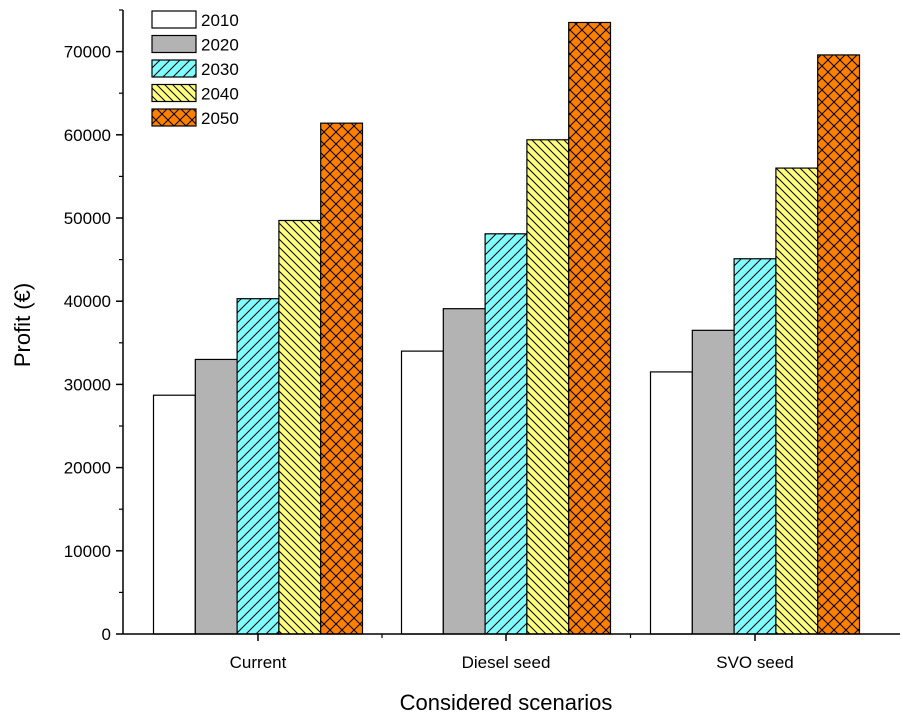 Image resolution: width=903 pixels, height=716 pixels. I want to click on bar-svo-seed-2030, so click(755, 446).